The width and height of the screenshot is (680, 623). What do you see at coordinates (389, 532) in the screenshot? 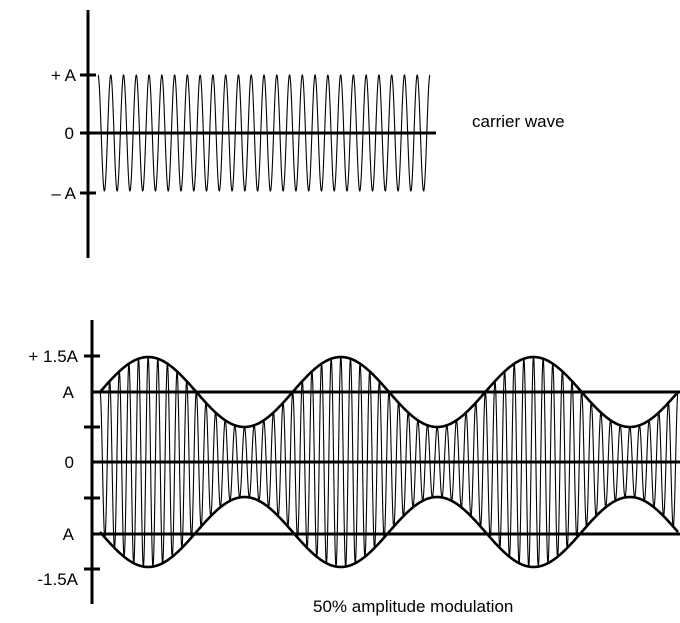
I see `lower-envelope` at bounding box center [389, 532].